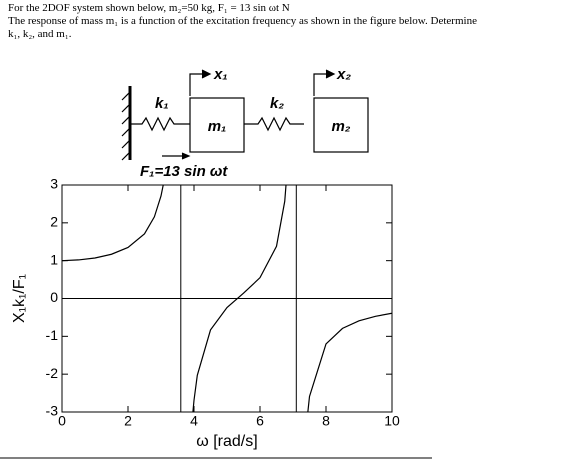  Describe the element at coordinates (54, 259) in the screenshot. I see `y-tick-label: 1` at that location.